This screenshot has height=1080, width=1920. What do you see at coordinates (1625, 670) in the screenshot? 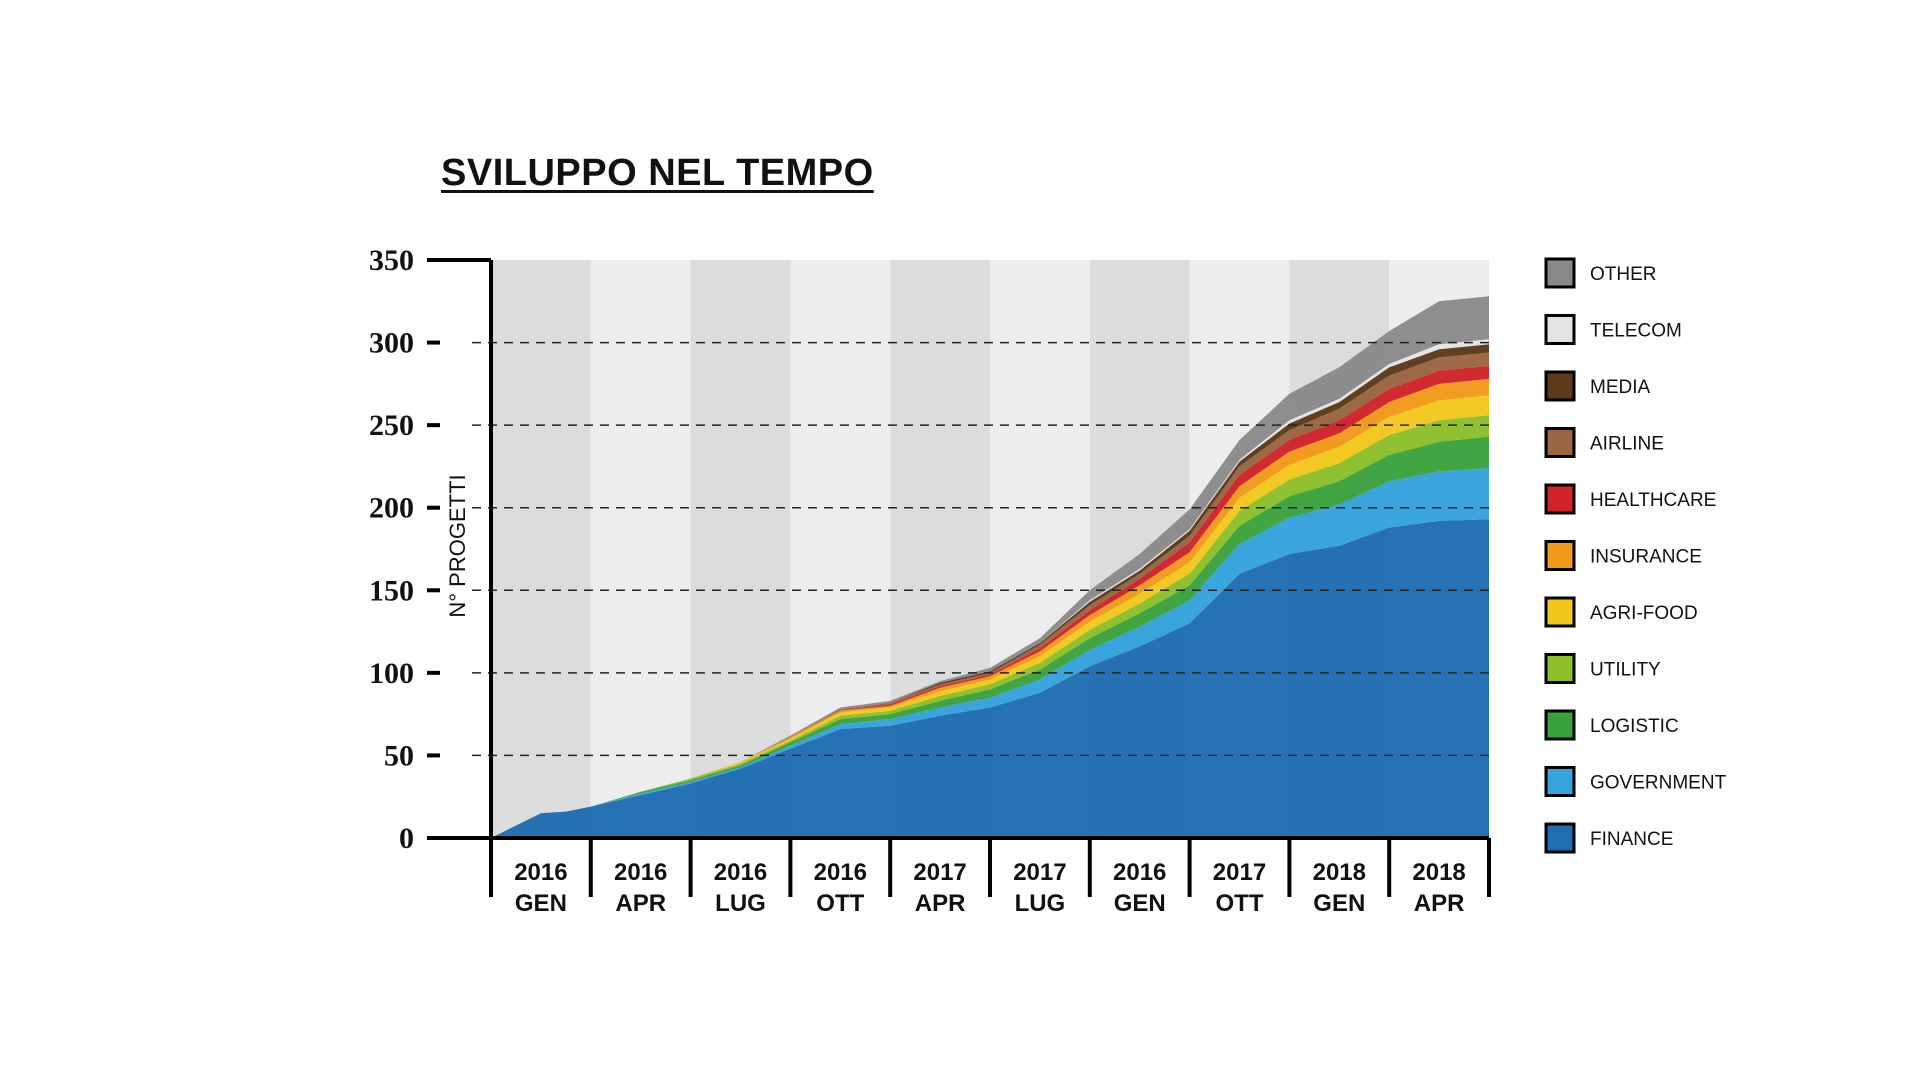
I see `legend-label-utility: UTILITY` at bounding box center [1625, 670].